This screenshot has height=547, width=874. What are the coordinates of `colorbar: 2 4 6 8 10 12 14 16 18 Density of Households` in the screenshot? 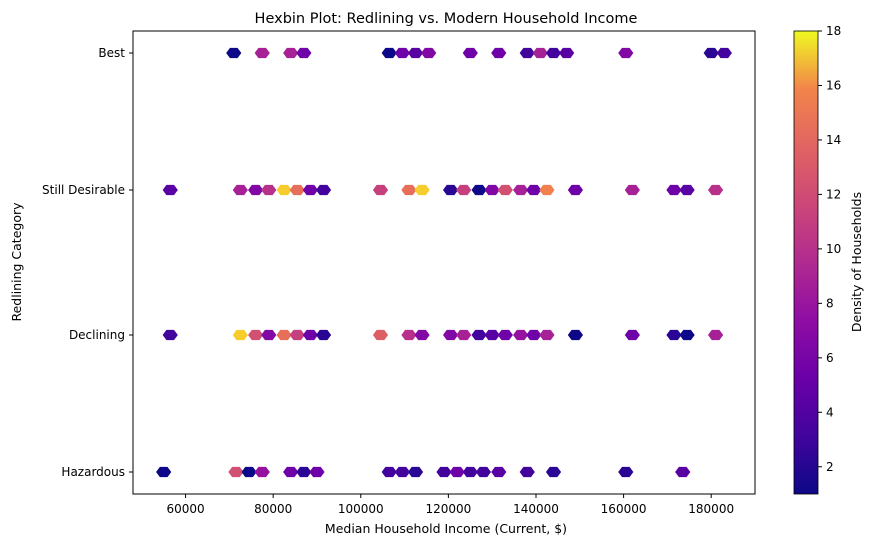 It's located at (828, 259).